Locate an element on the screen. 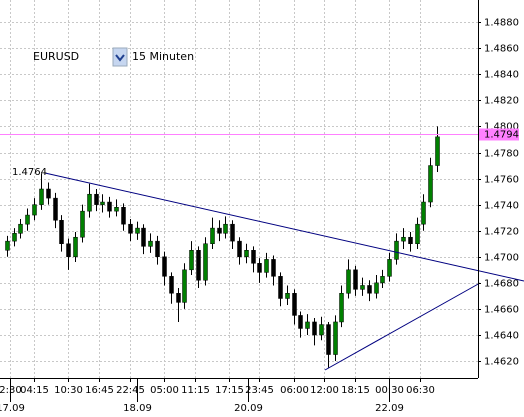 Image resolution: width=524 pixels, height=417 pixels. y-tick-label: 1.4620 is located at coordinates (501, 362).